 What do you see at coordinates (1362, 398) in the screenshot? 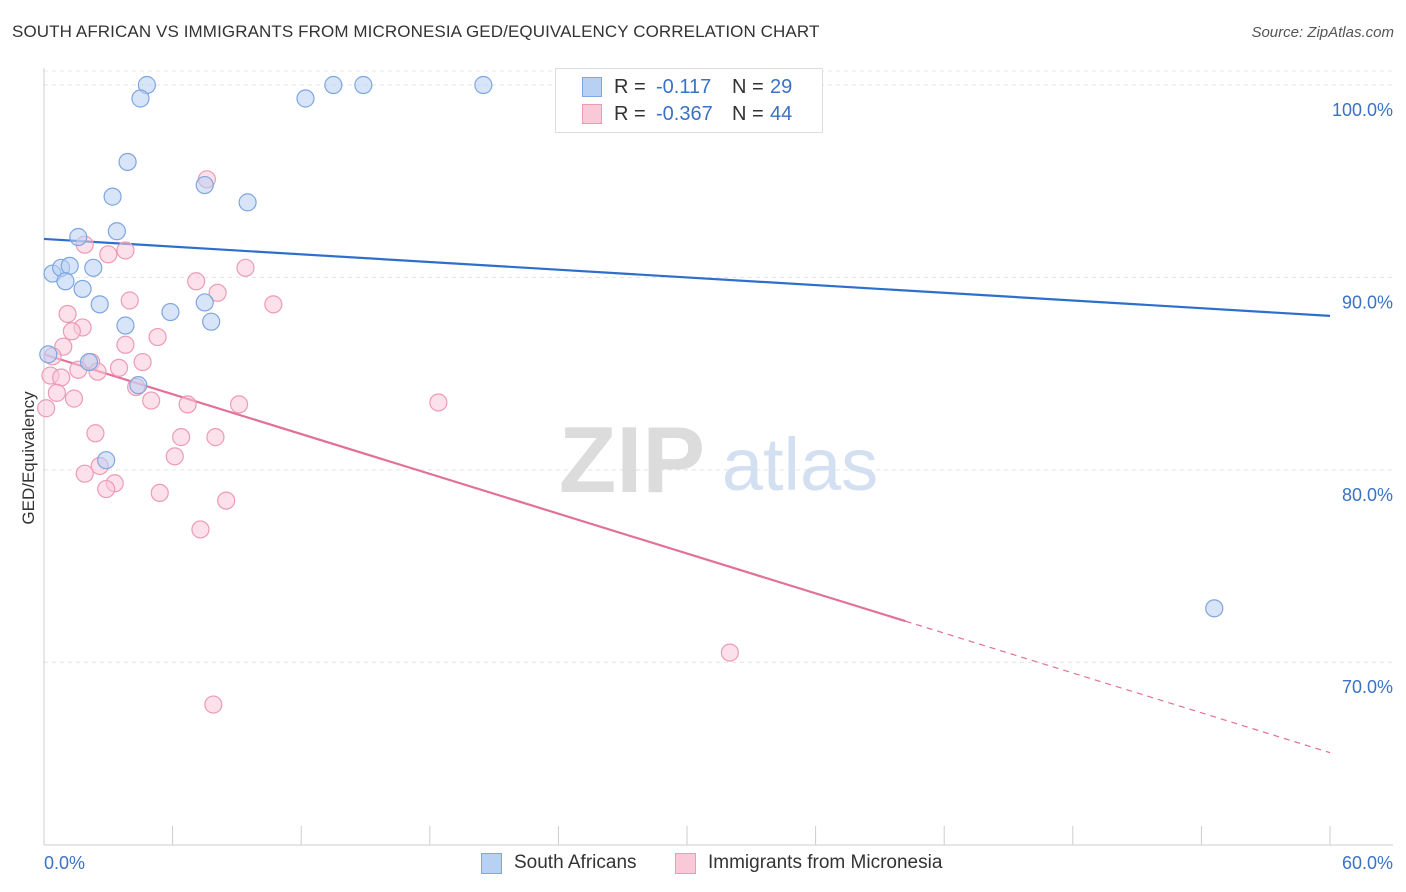
I see `tick-labels: 100.0% 90.0% 80.0% 70.0%` at bounding box center [1362, 398].